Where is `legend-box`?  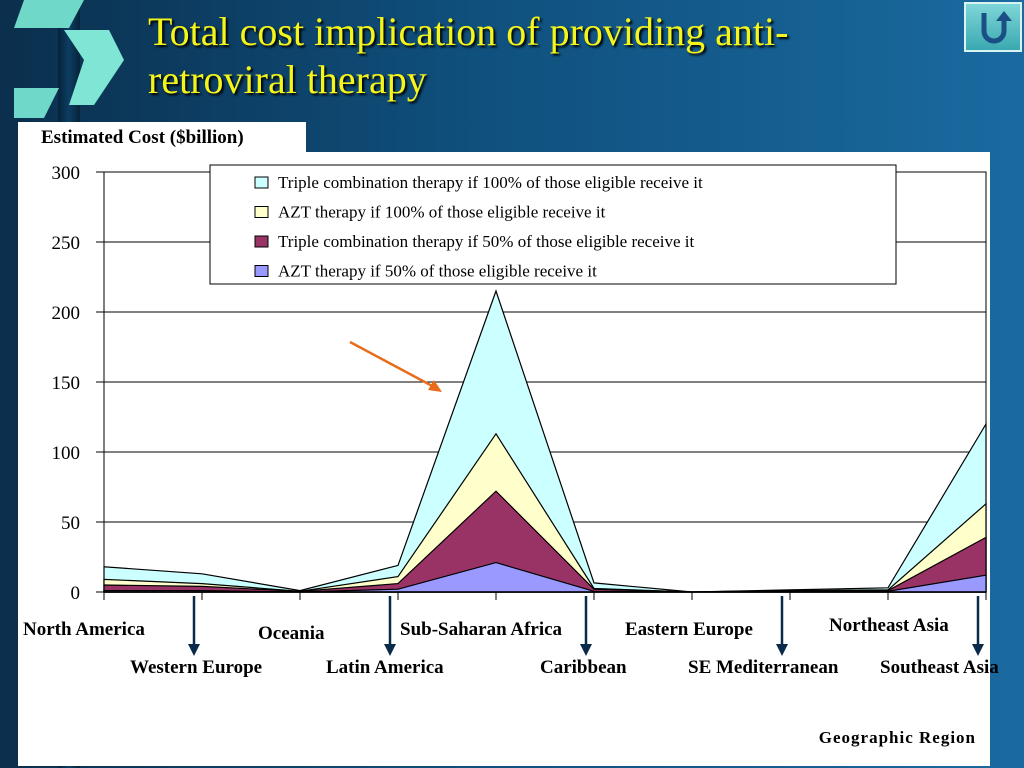
legend-box is located at coordinates (553, 224).